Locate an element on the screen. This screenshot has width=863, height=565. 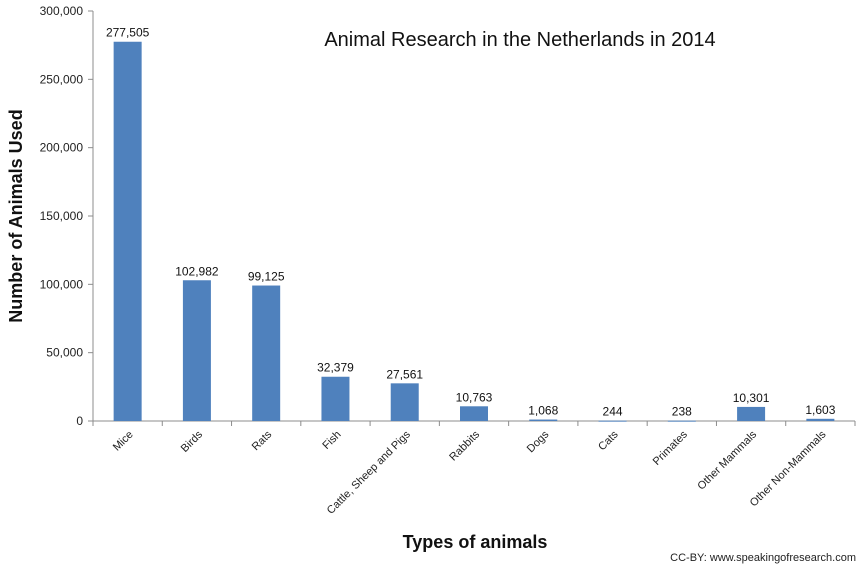
credit-text: CC-BY: www.speakingofresearch.com is located at coordinates (763, 558).